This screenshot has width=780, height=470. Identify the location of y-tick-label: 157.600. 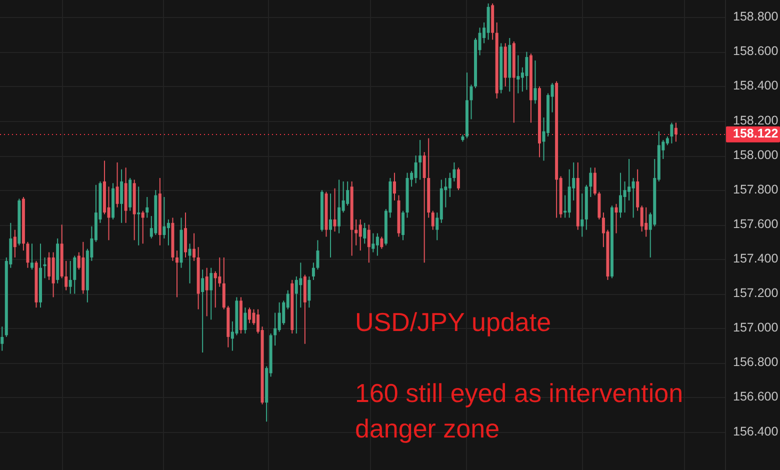
(755, 223).